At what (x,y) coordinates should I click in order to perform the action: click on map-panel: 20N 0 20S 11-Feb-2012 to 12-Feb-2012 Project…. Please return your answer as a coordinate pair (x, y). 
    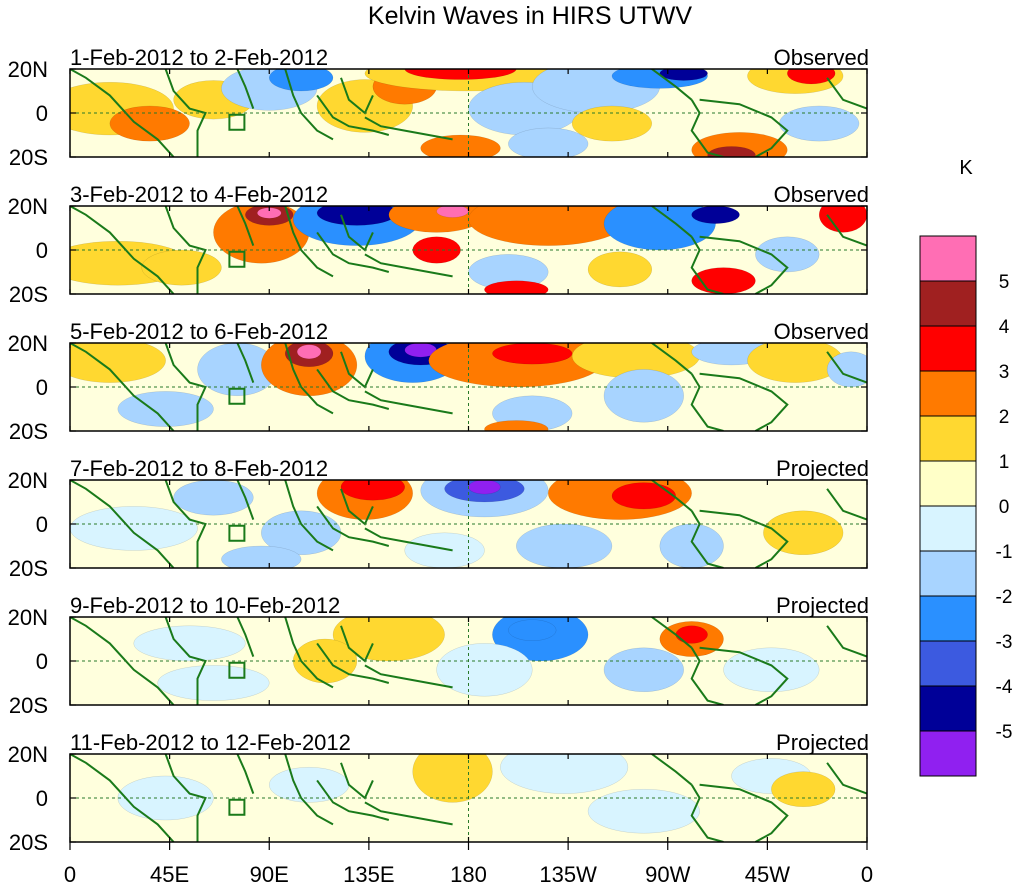
    Looking at the image, I should click on (438, 792).